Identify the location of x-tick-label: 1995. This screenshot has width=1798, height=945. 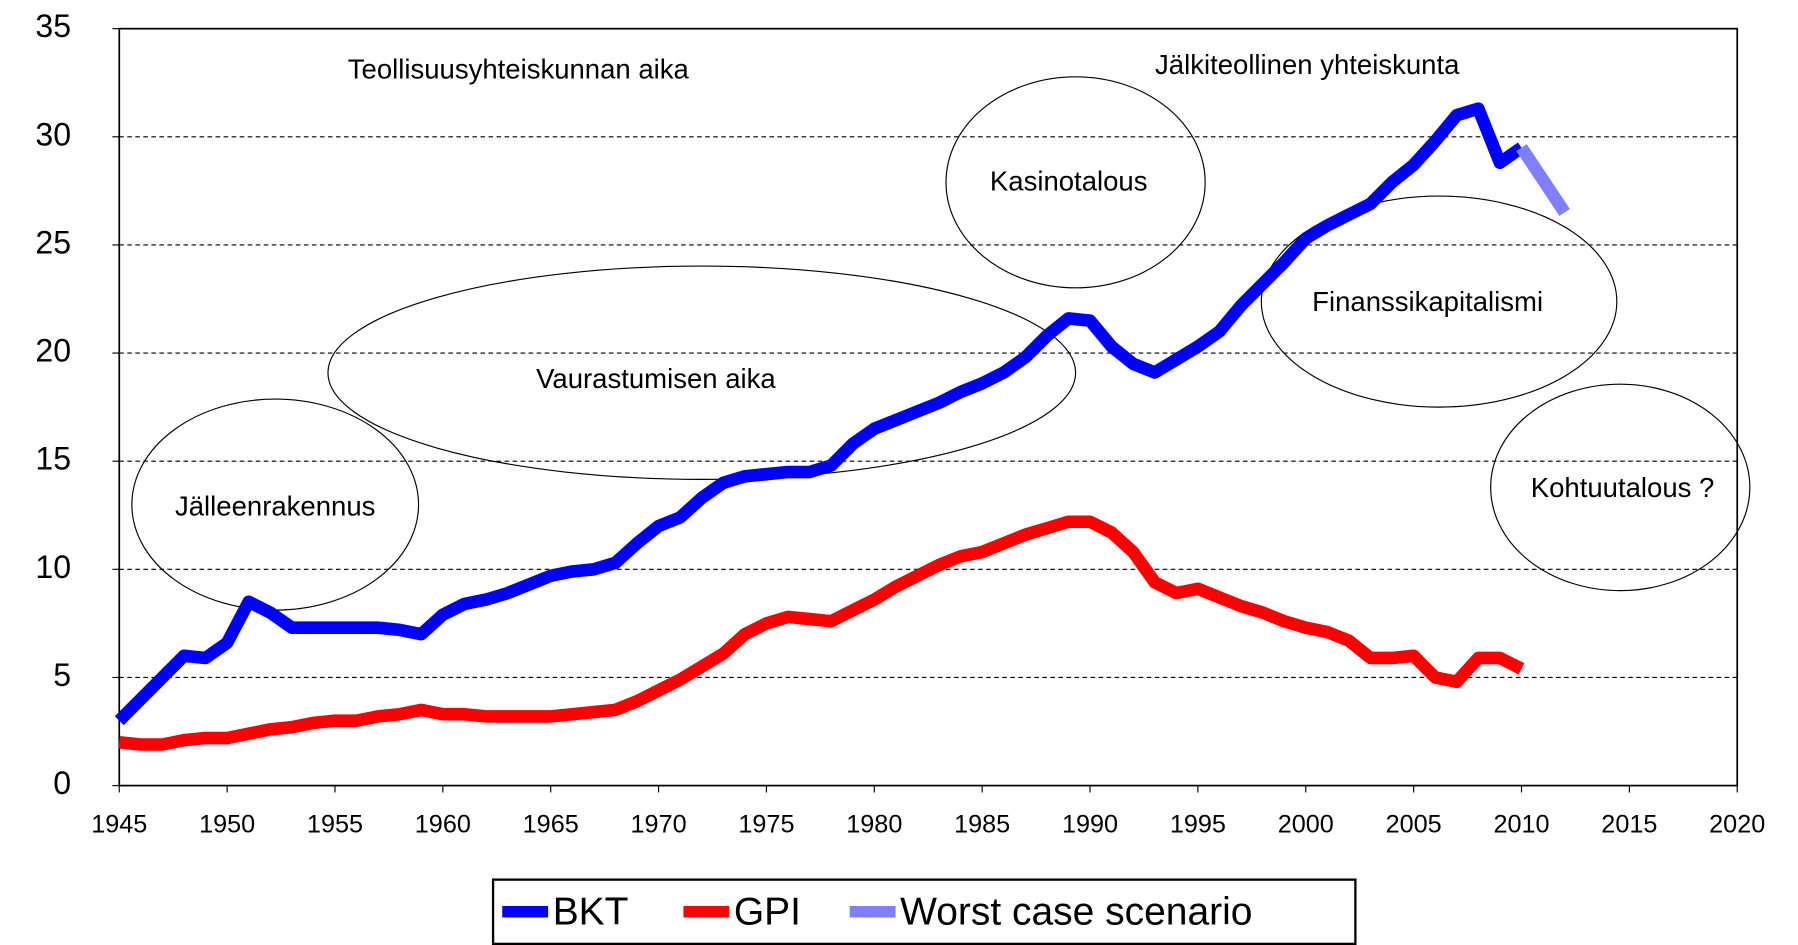
(1198, 824).